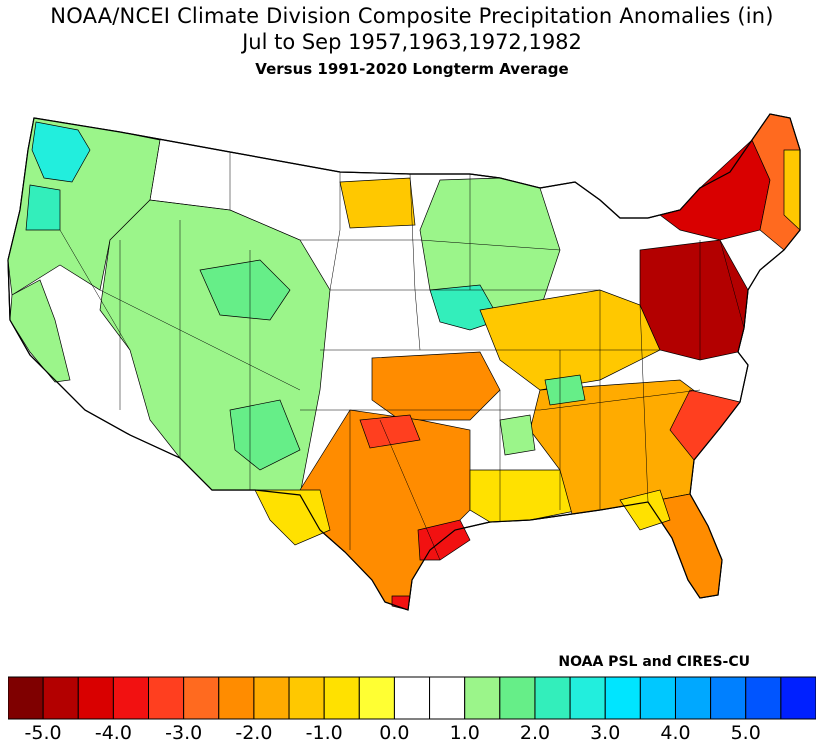 This screenshot has width=824, height=744. I want to click on colorbar-tick-label: 5.0, so click(745, 733).